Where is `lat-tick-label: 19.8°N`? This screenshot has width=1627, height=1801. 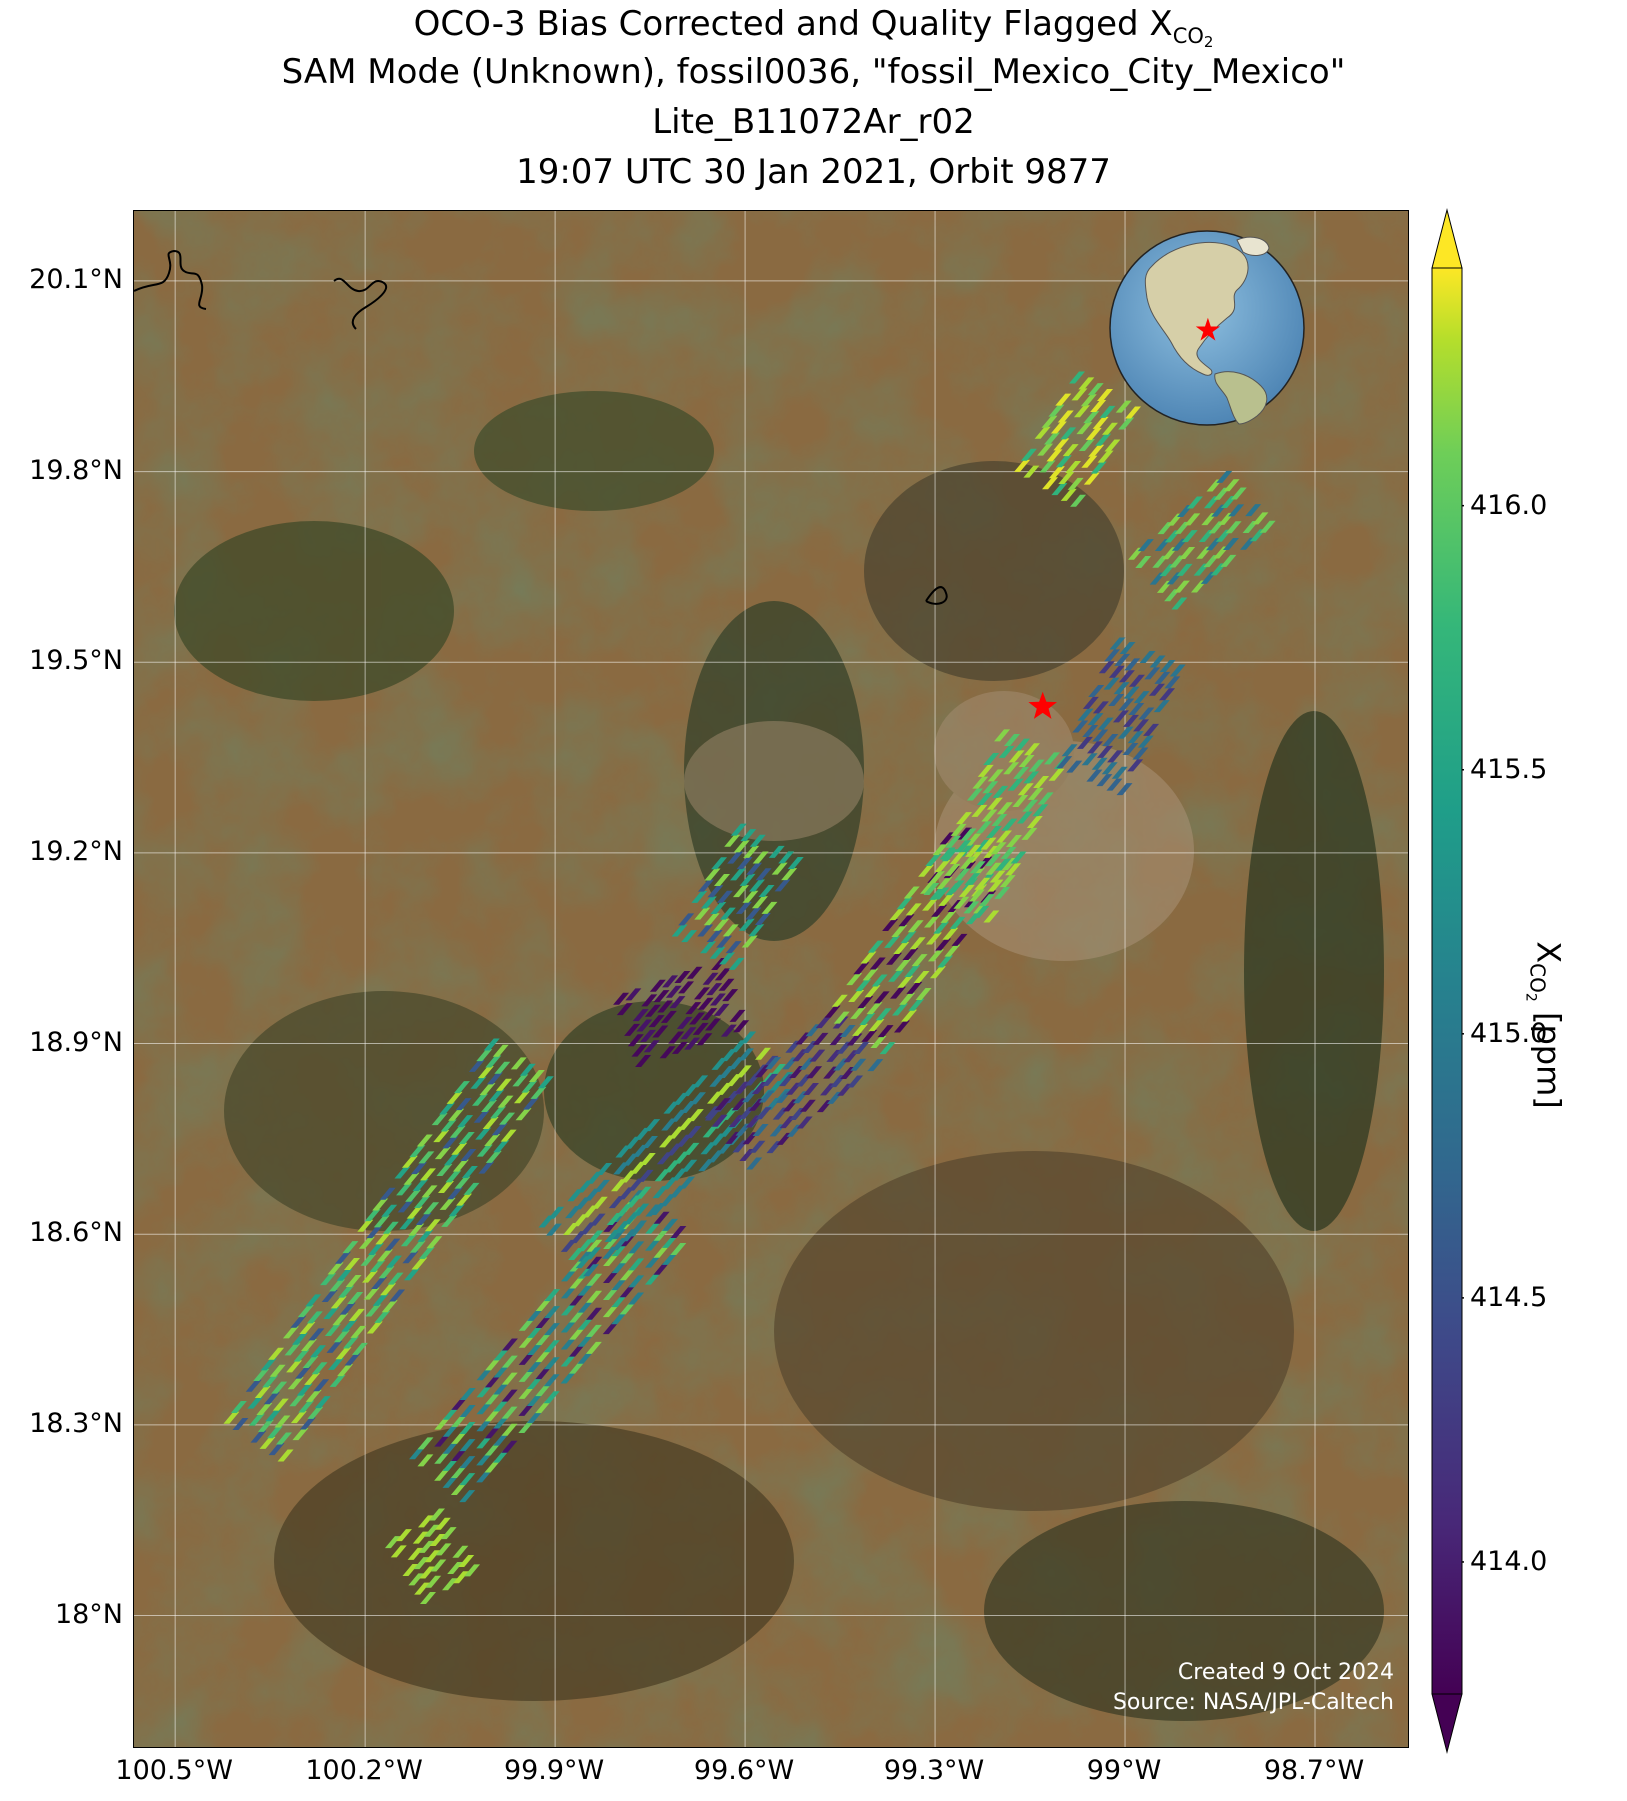
lat-tick-label: 19.8°N is located at coordinates (76, 470).